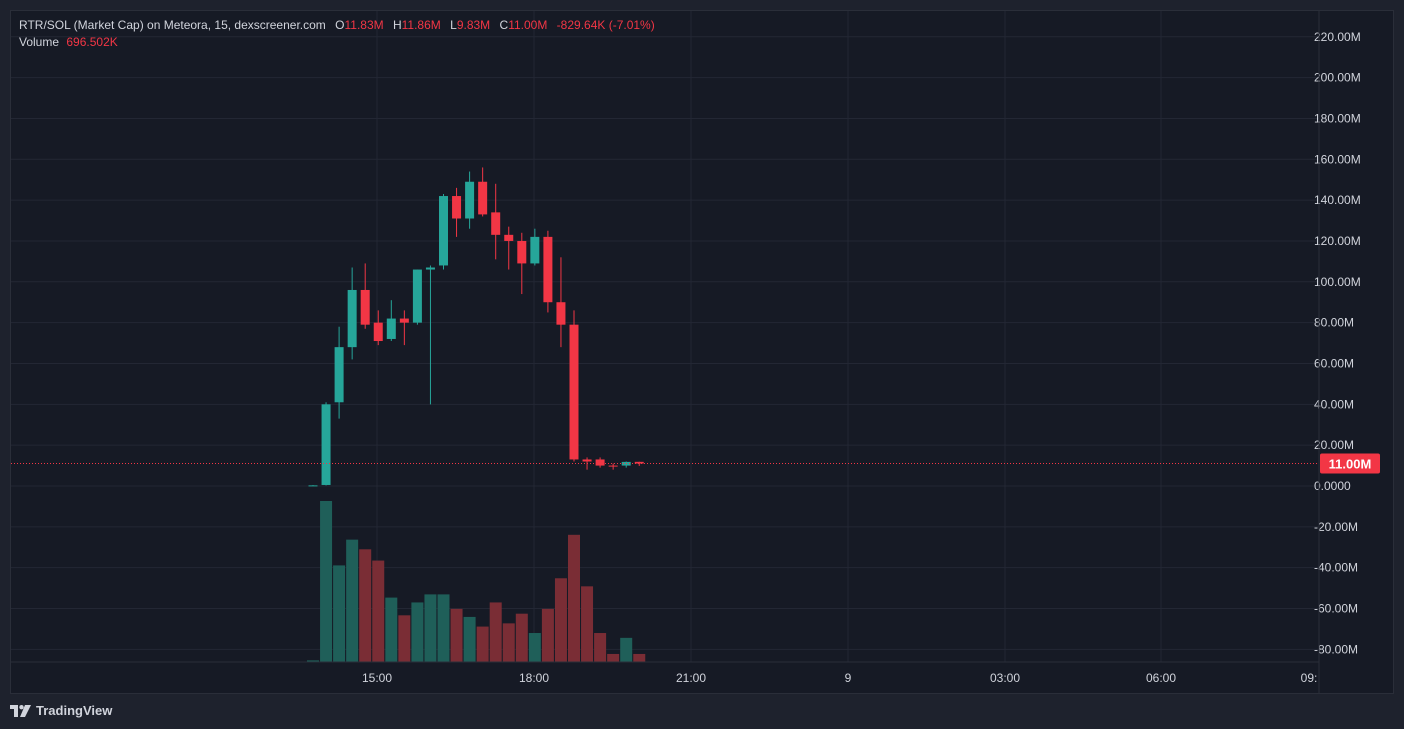  Describe the element at coordinates (1334, 363) in the screenshot. I see `y-tick-label: 60.00M` at that location.